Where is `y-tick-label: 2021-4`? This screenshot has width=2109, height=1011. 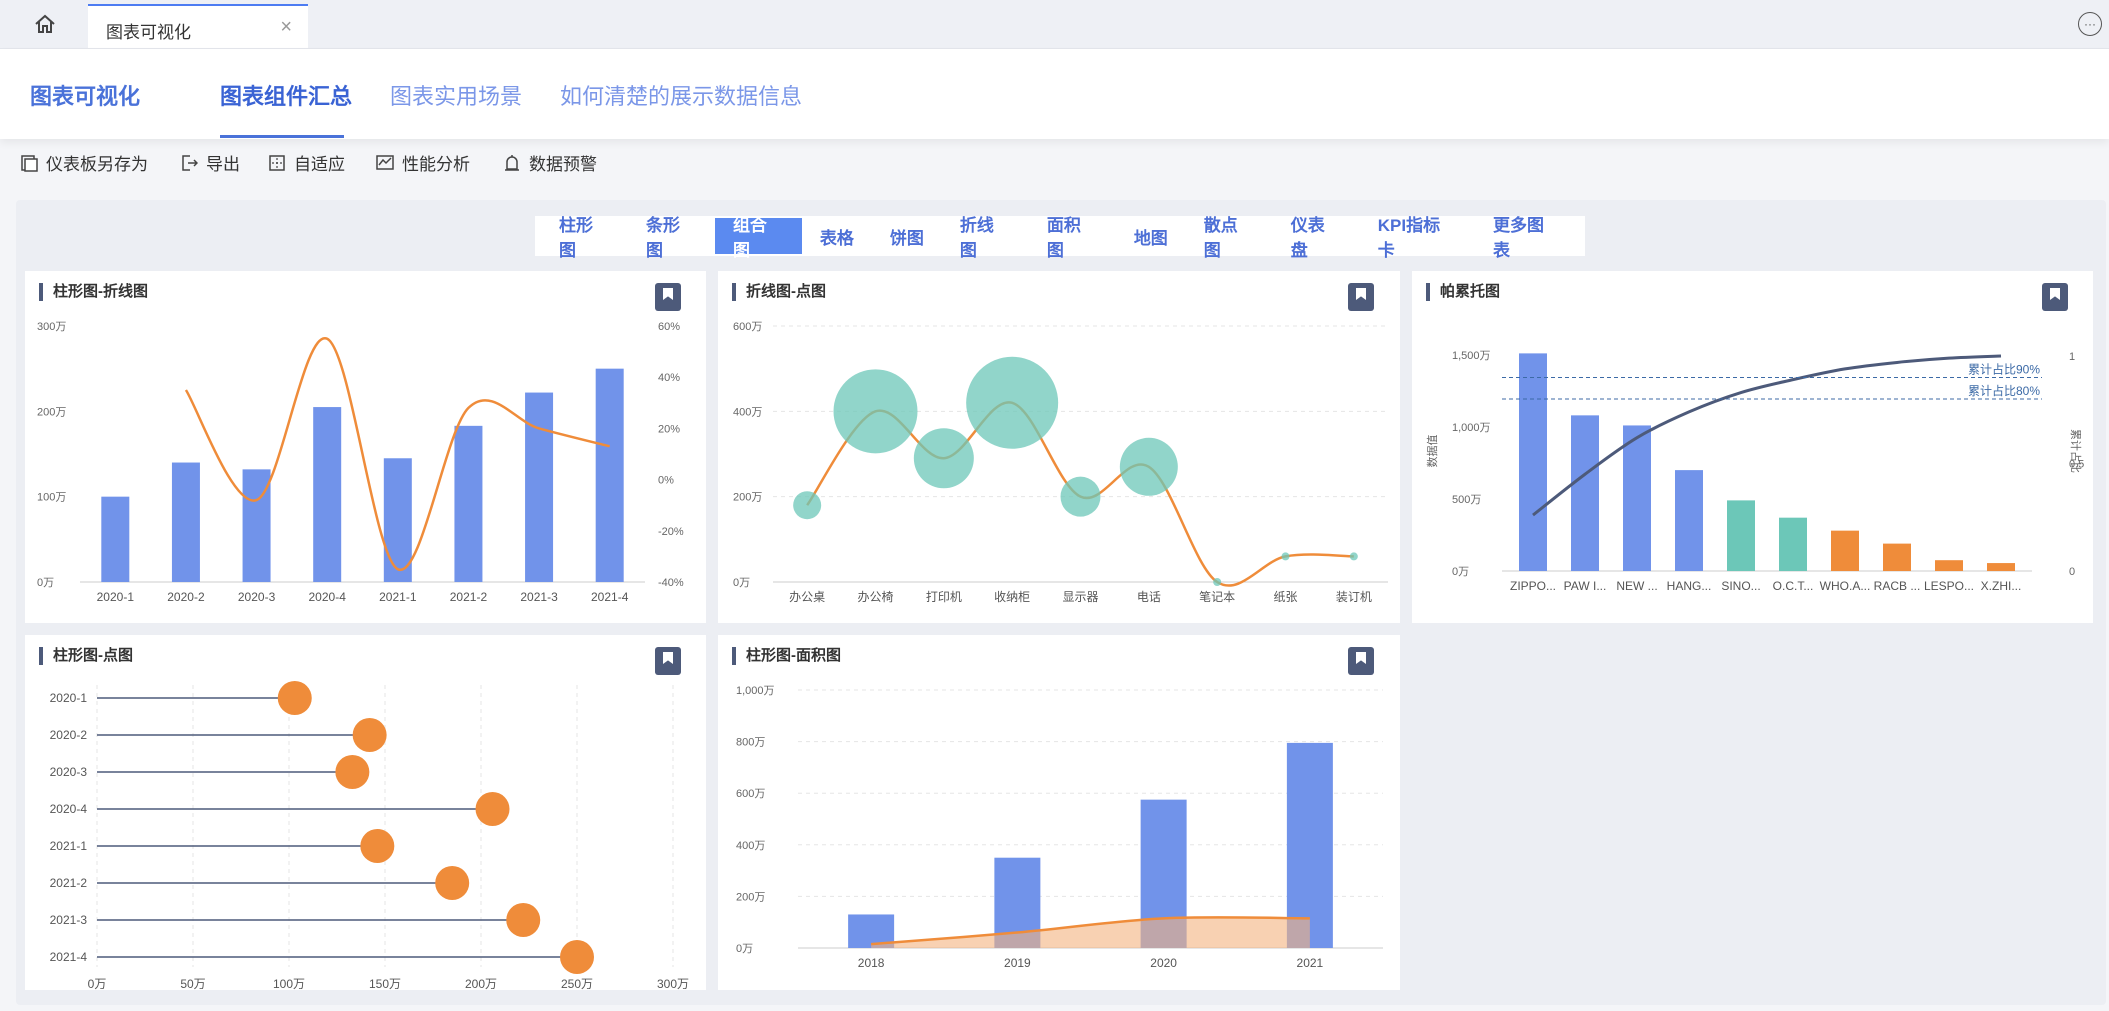 y-tick-label: 2021-4 is located at coordinates (69, 957).